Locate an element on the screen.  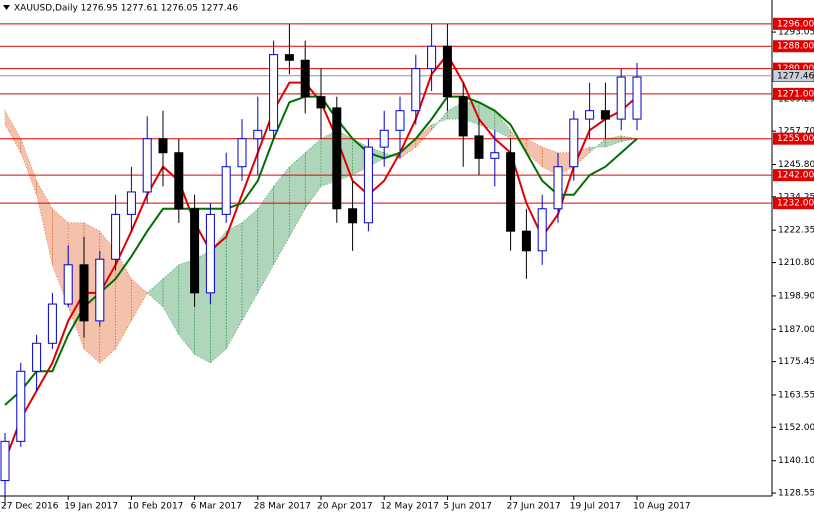
x-tick-label: 19 Jul 2017 is located at coordinates (595, 507).